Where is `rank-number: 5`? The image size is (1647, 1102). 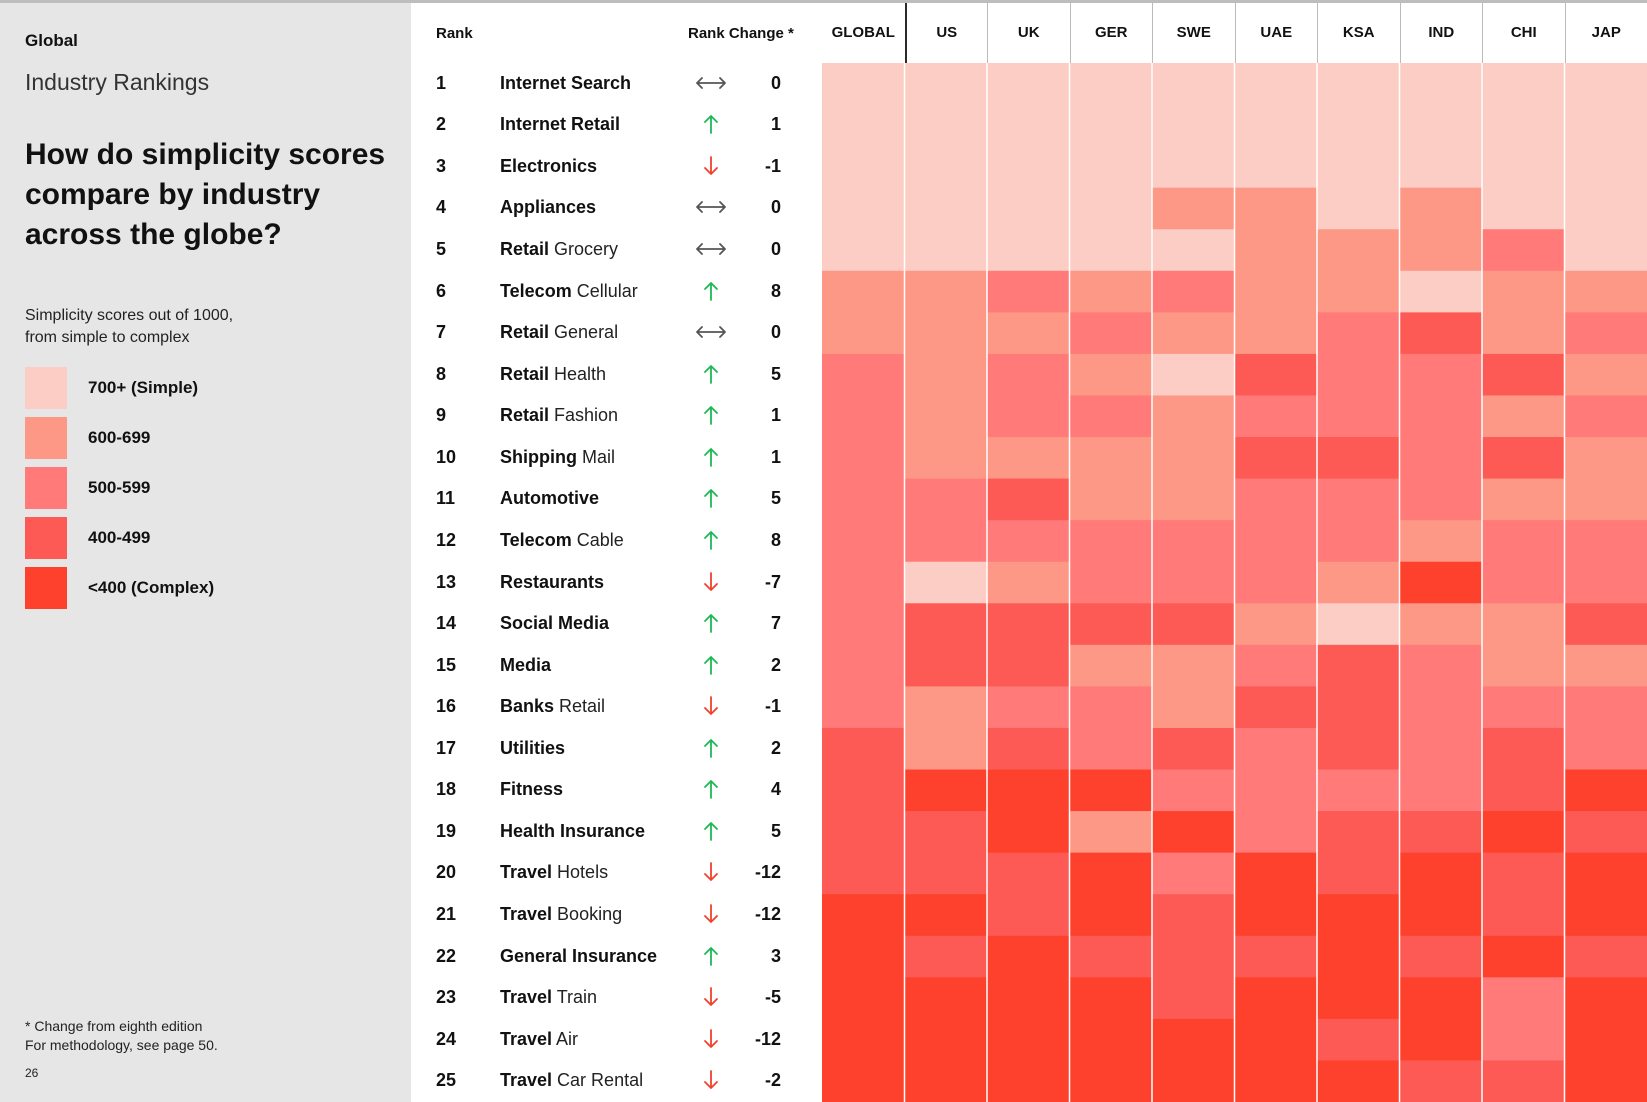
rank-number: 5 is located at coordinates (441, 249).